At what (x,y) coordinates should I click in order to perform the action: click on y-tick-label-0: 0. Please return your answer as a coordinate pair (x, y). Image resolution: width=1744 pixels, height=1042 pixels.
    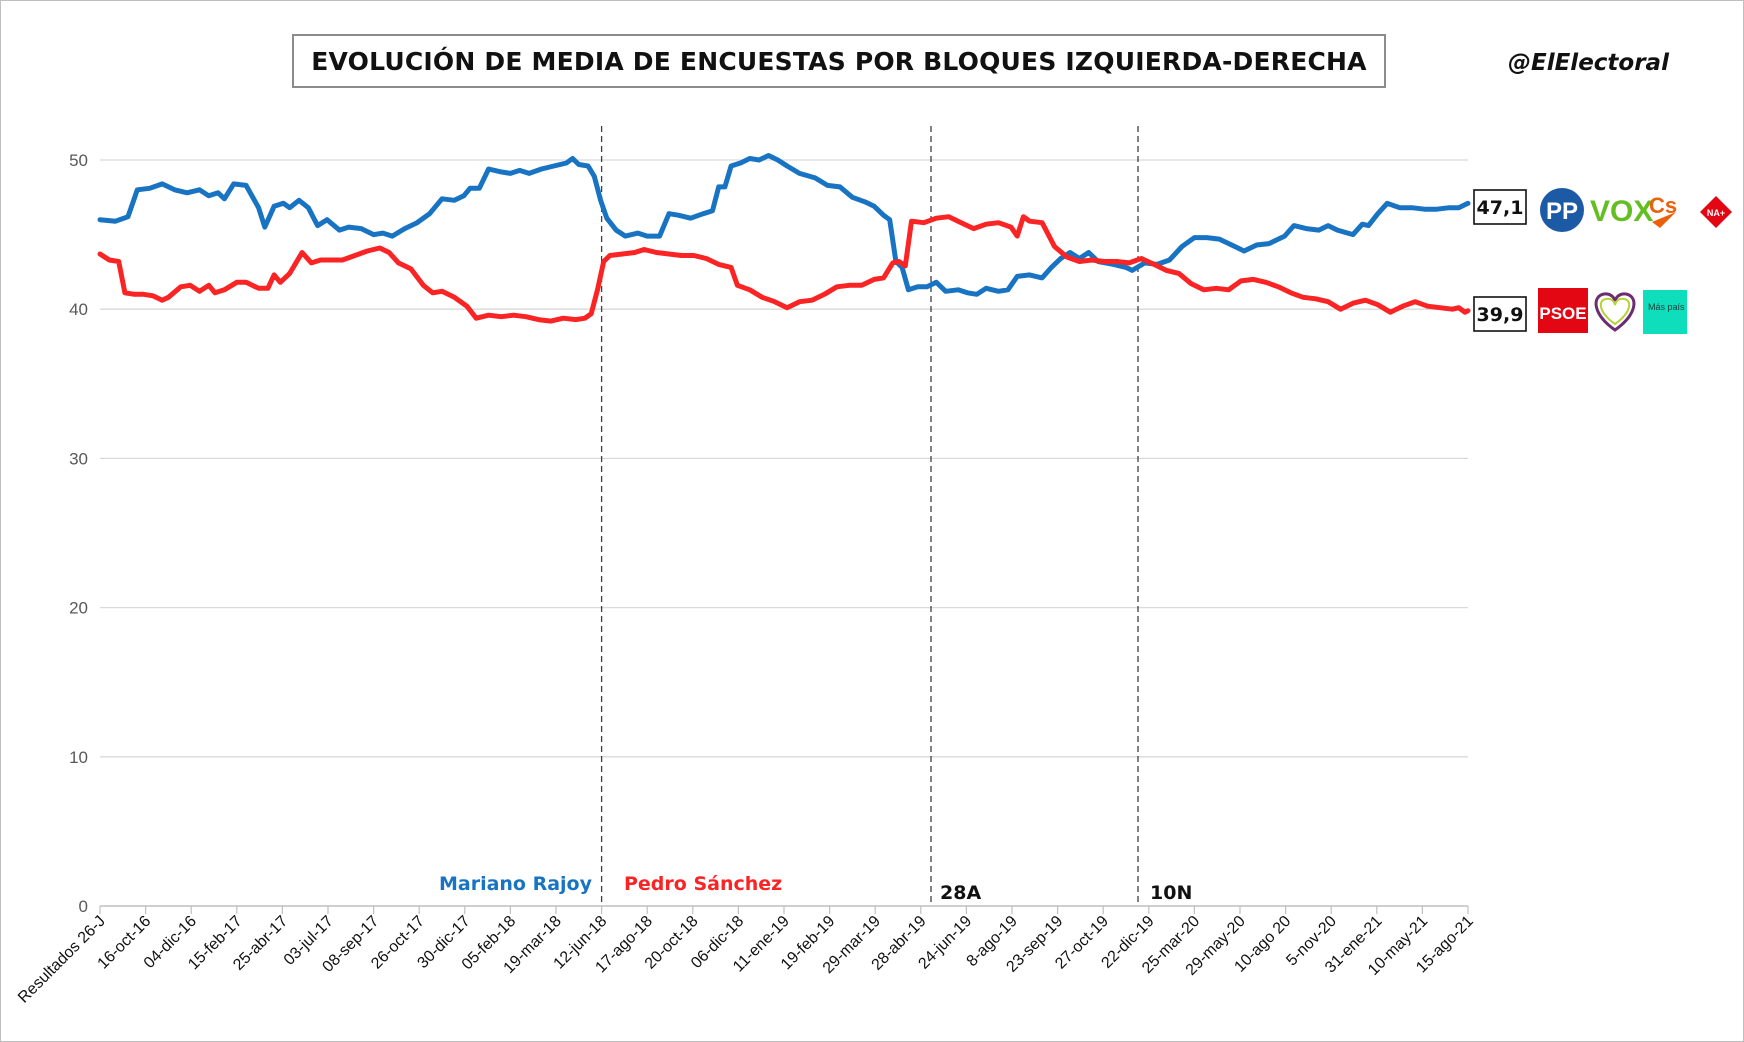
    Looking at the image, I should click on (83, 906).